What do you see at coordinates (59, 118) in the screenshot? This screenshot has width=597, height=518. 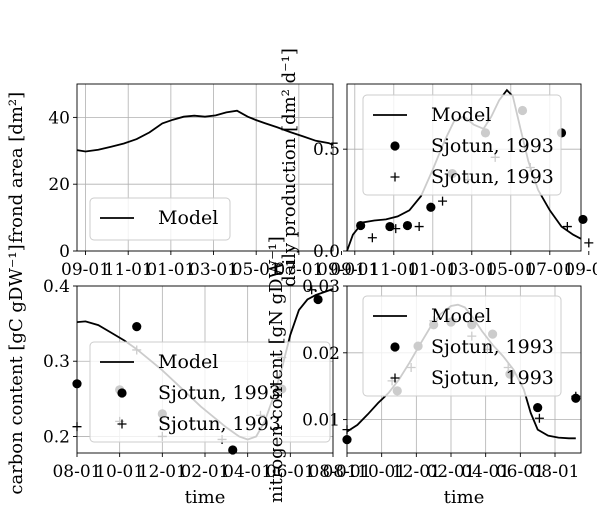 I see `y-tick-label: 40` at bounding box center [59, 118].